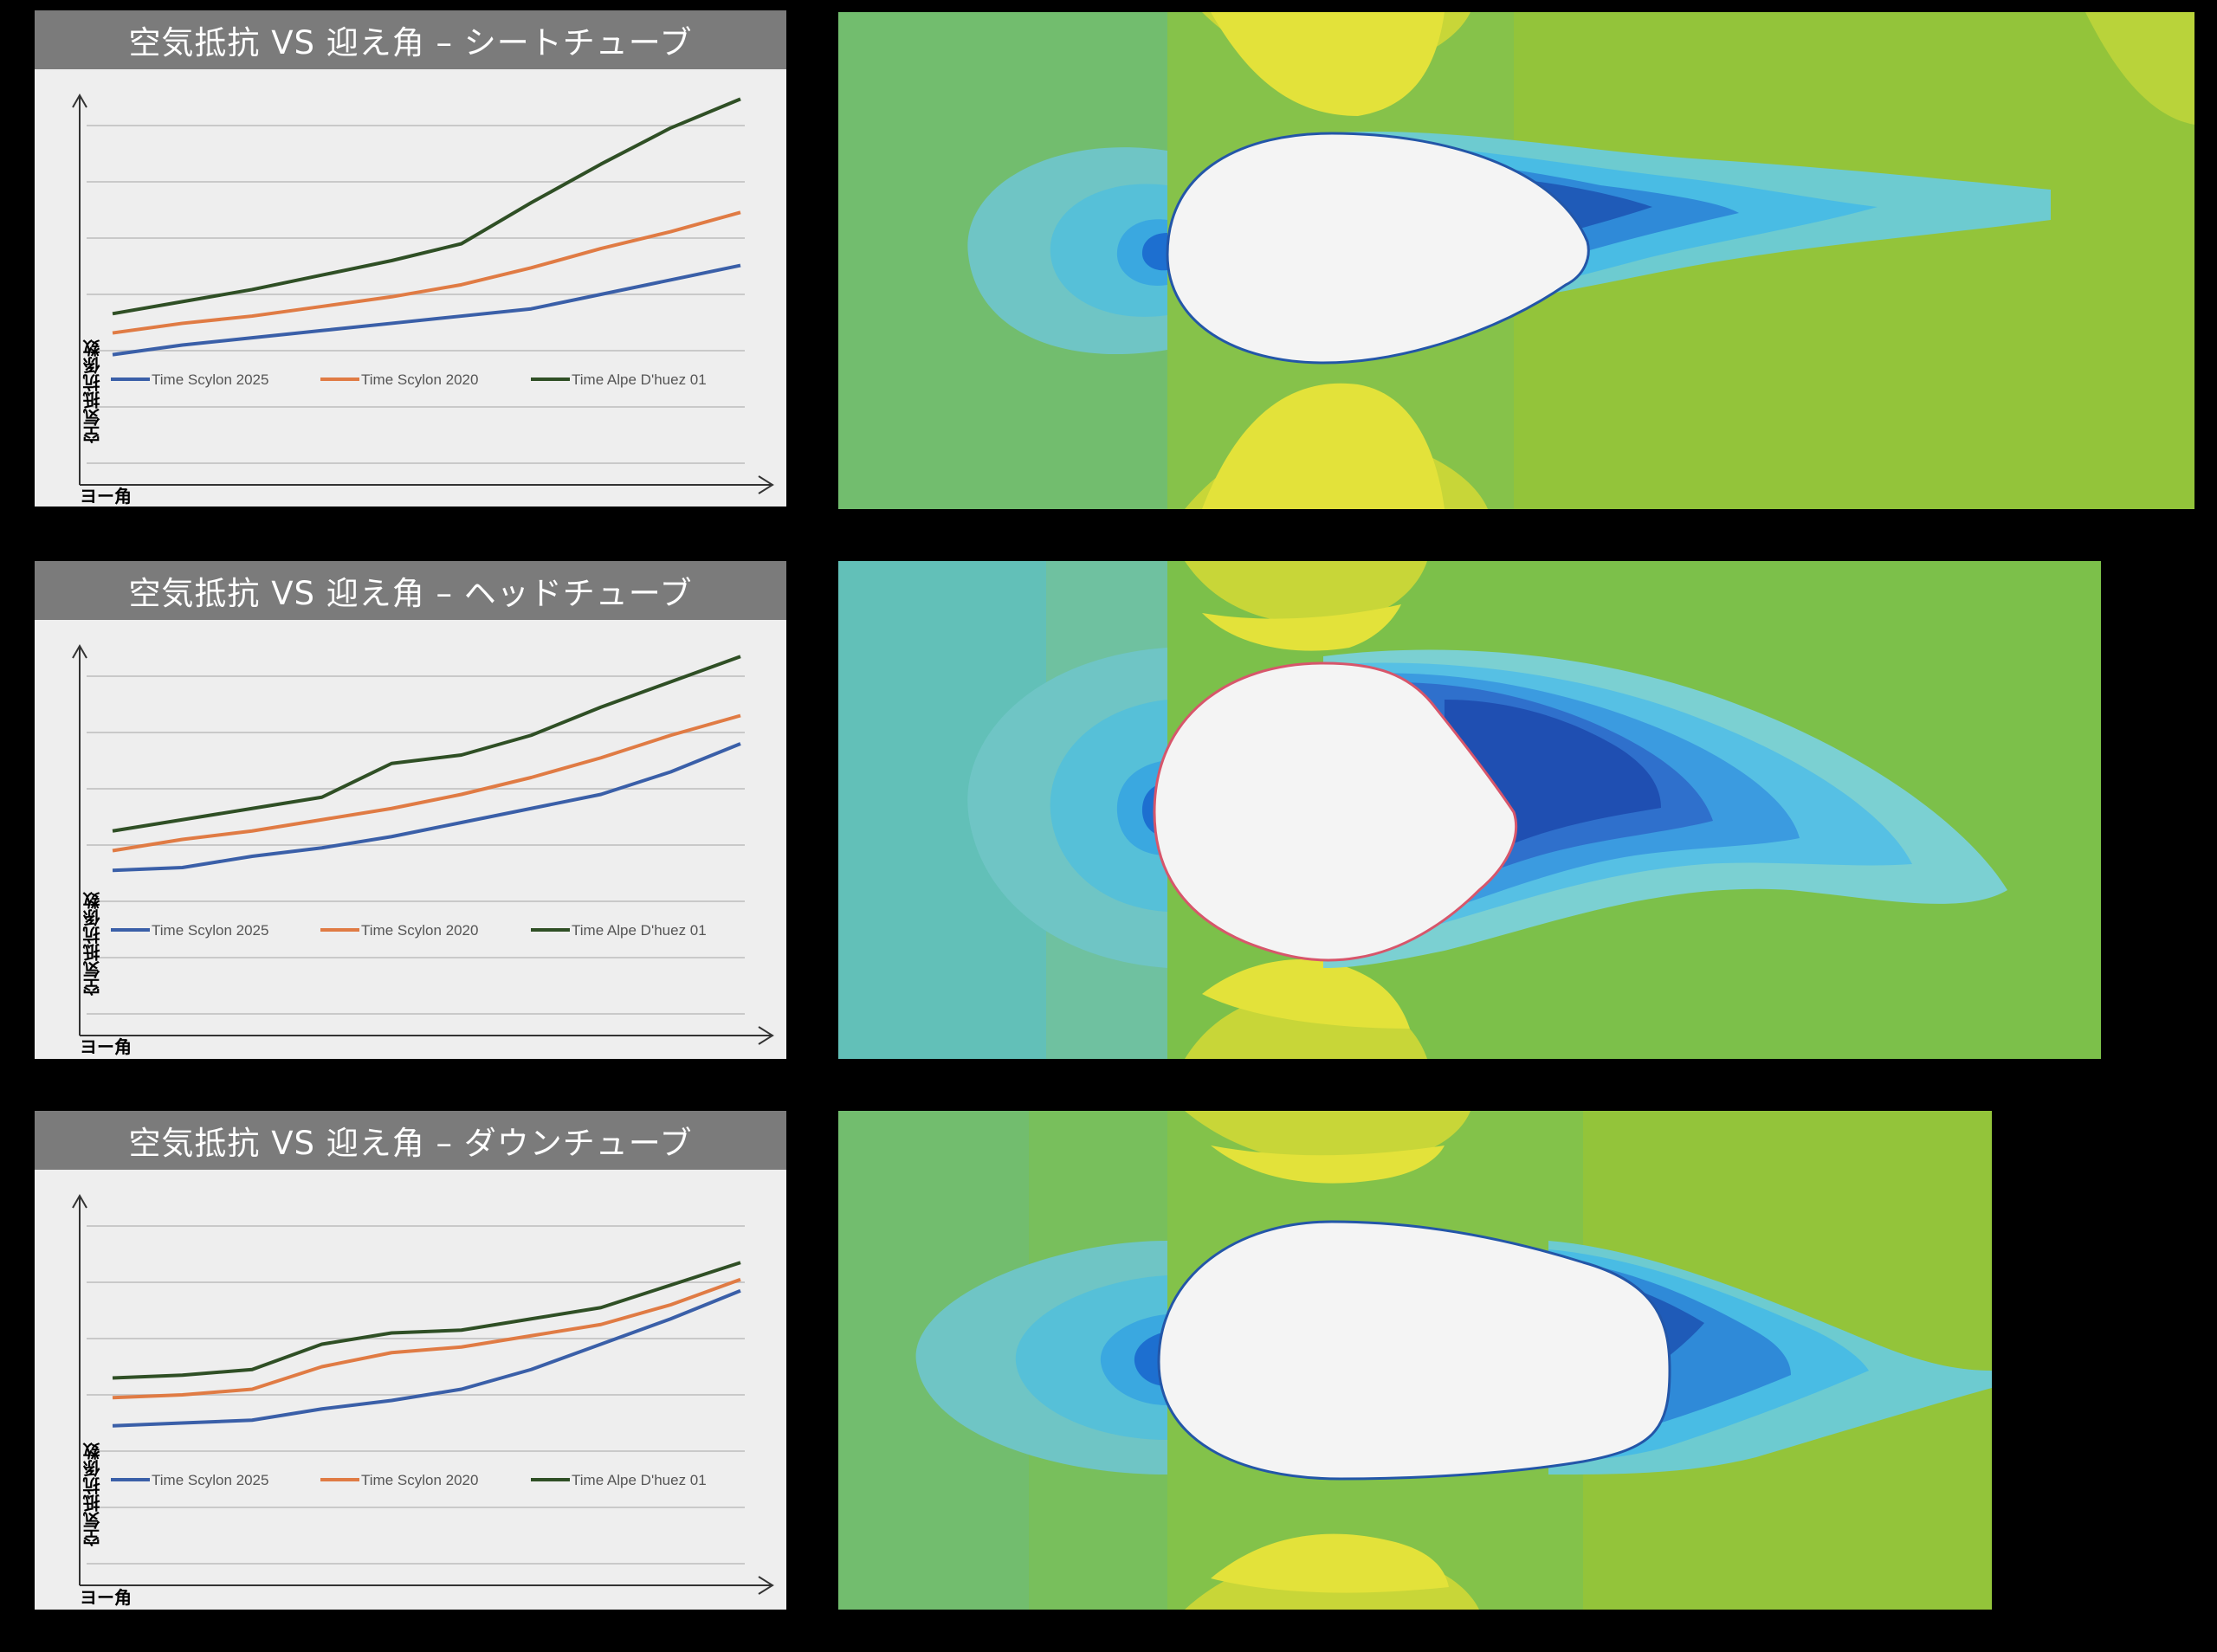 The width and height of the screenshot is (2217, 1652). What do you see at coordinates (410, 590) in the screenshot?
I see `chart-title: 空気抵抗 VS 迎え角 – ヘッドチューブ` at bounding box center [410, 590].